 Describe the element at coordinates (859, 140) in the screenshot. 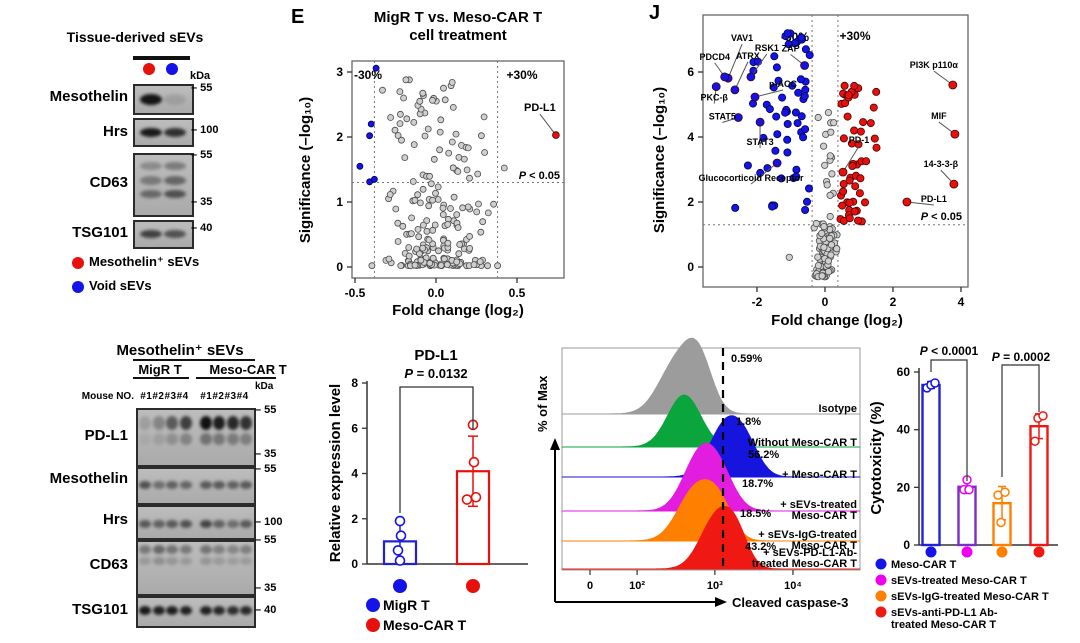

I see `protein-label: PD-1` at that location.